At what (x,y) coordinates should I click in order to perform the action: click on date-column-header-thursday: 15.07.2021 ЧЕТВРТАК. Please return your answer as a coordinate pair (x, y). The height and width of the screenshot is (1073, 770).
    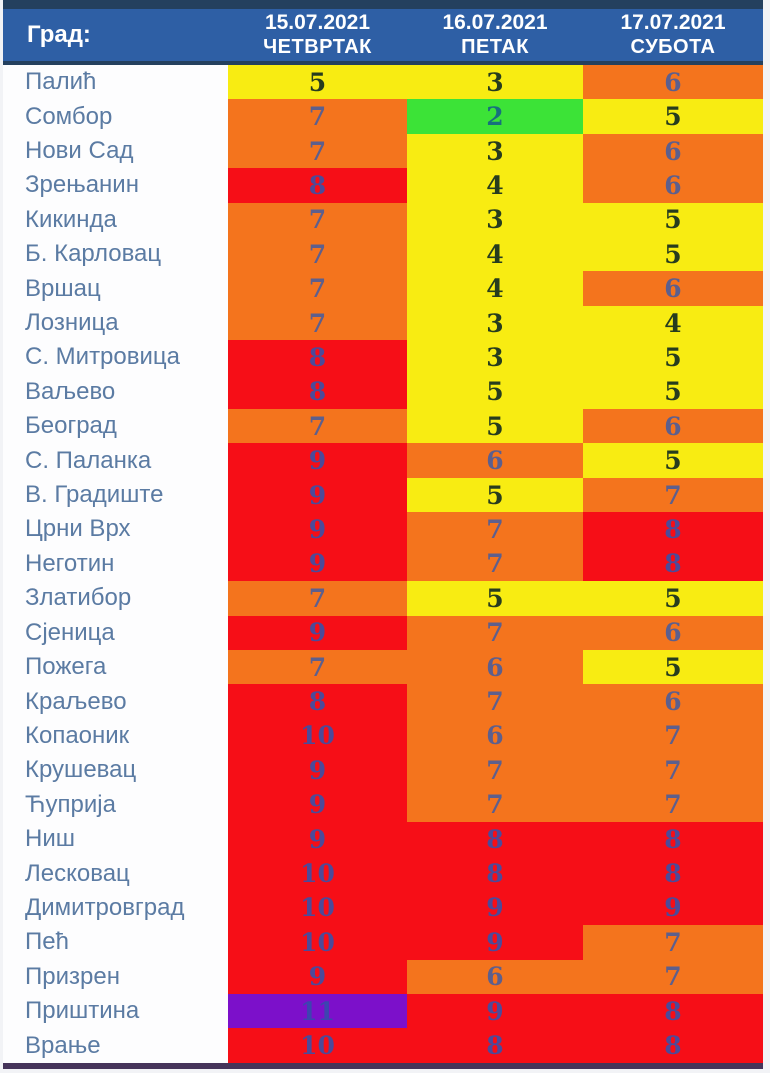
    Looking at the image, I should click on (317, 34).